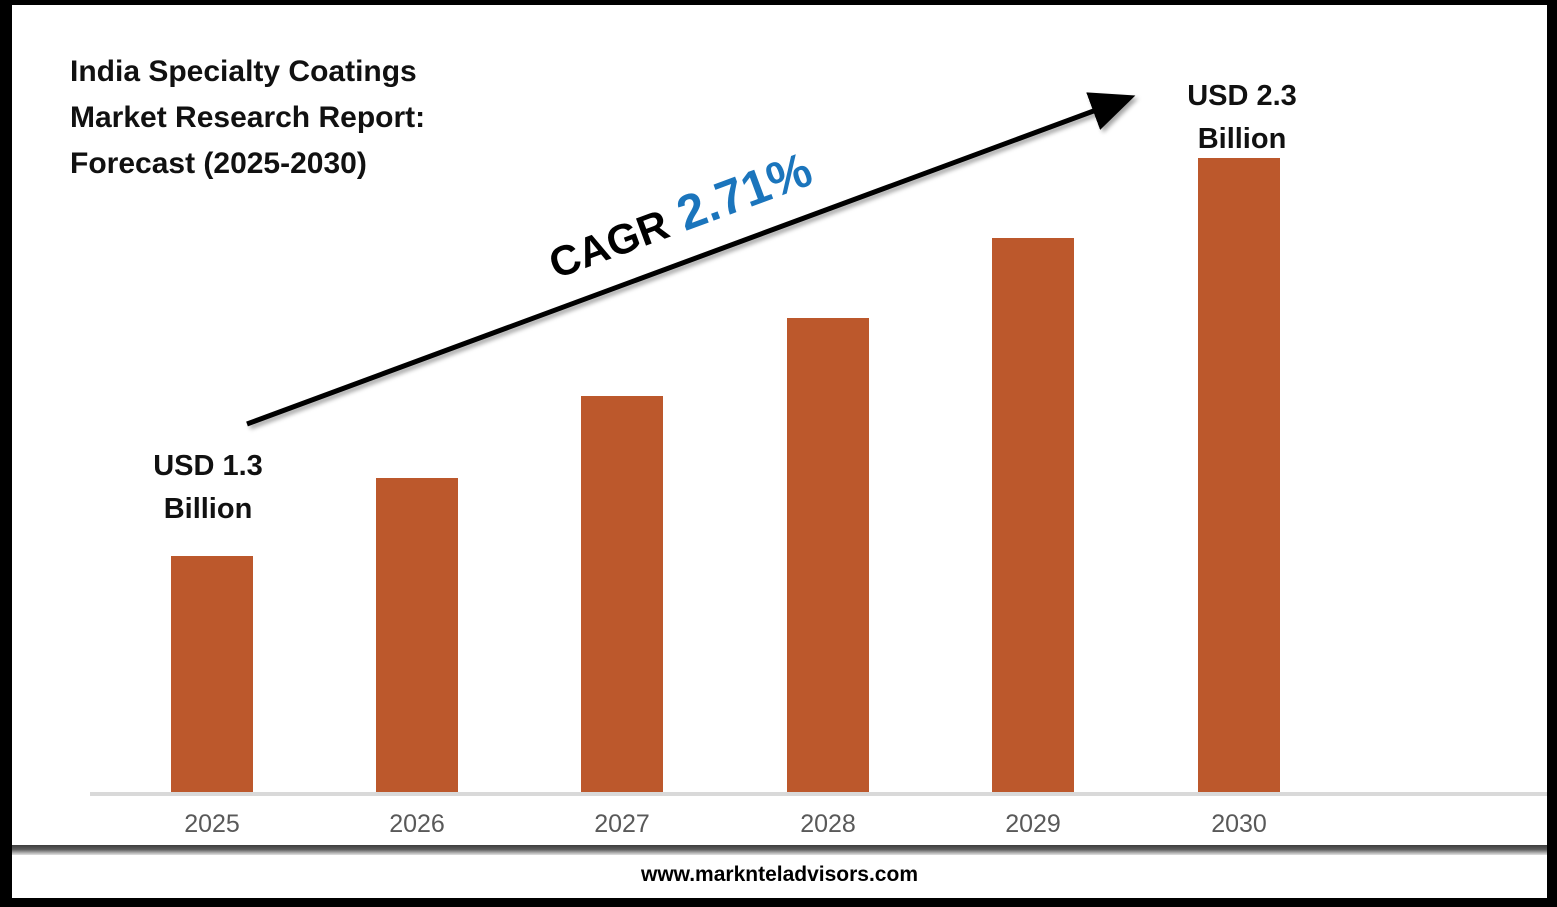 The height and width of the screenshot is (907, 1557). Describe the element at coordinates (208, 488) in the screenshot. I see `bar-value-label-2025: USD 1.3 Billion` at that location.